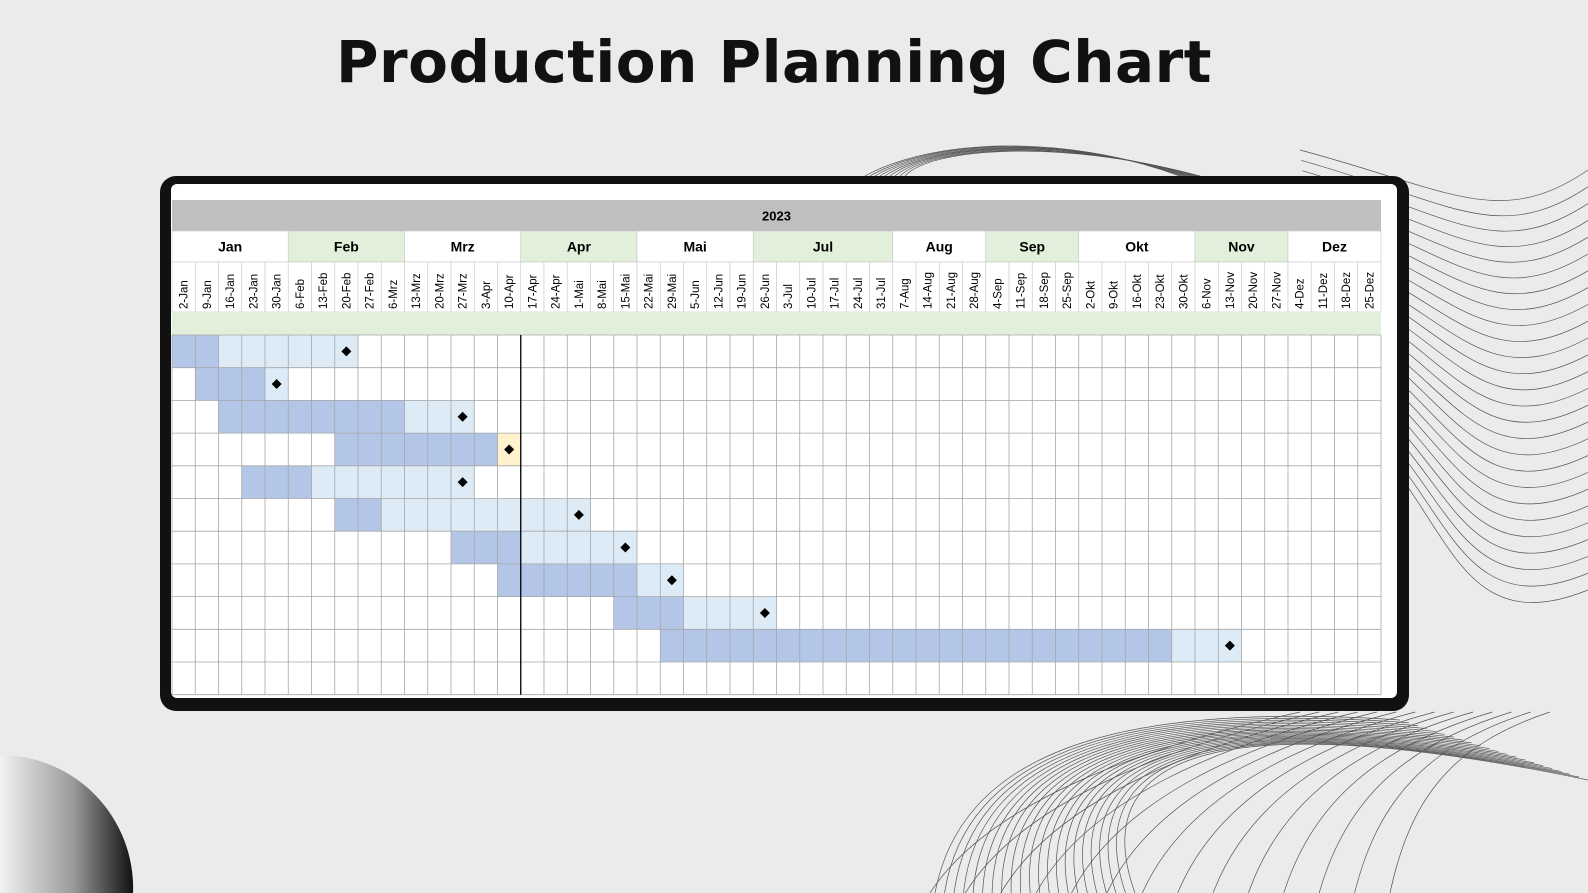 Image resolution: width=1588 pixels, height=893 pixels. Describe the element at coordinates (1091, 294) in the screenshot. I see `week-label: 2-Okt` at that location.